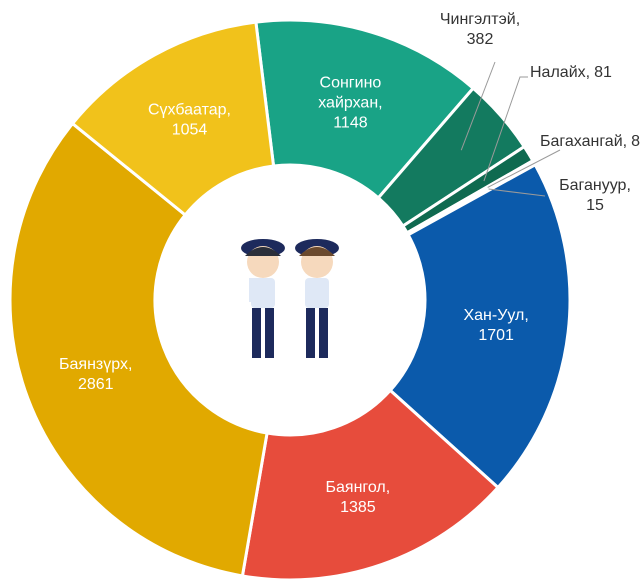 This screenshot has height=580, width=642. I want to click on value-label: 15, so click(595, 205).